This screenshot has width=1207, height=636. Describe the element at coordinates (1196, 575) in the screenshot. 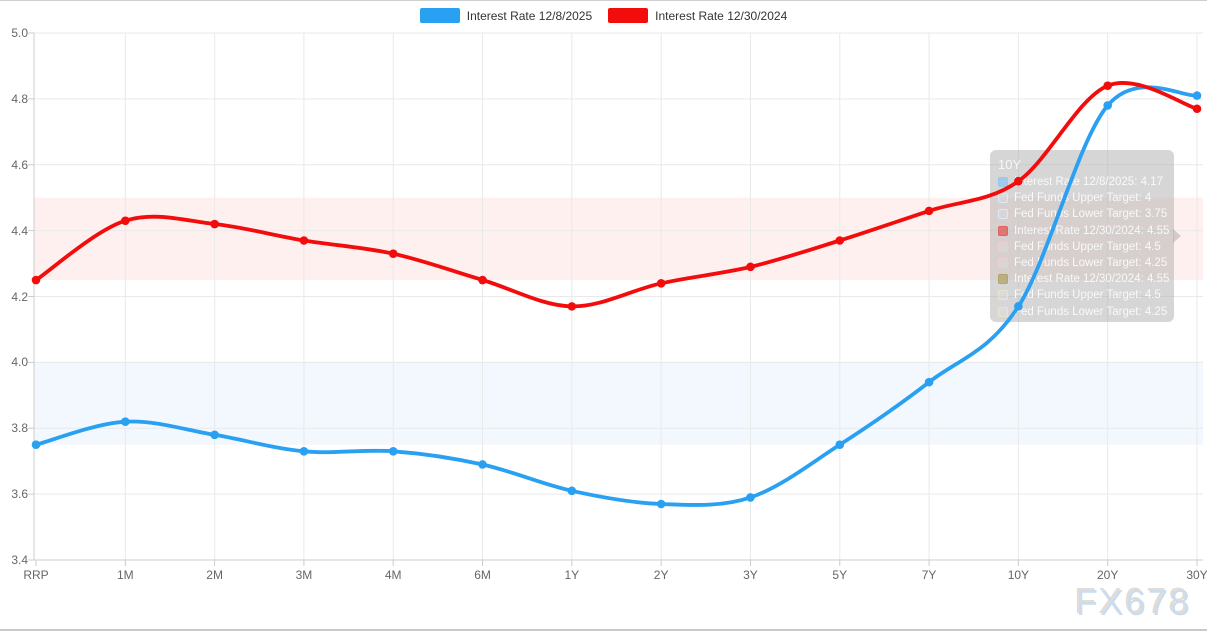

I see `x-axis-label: 30Y` at that location.